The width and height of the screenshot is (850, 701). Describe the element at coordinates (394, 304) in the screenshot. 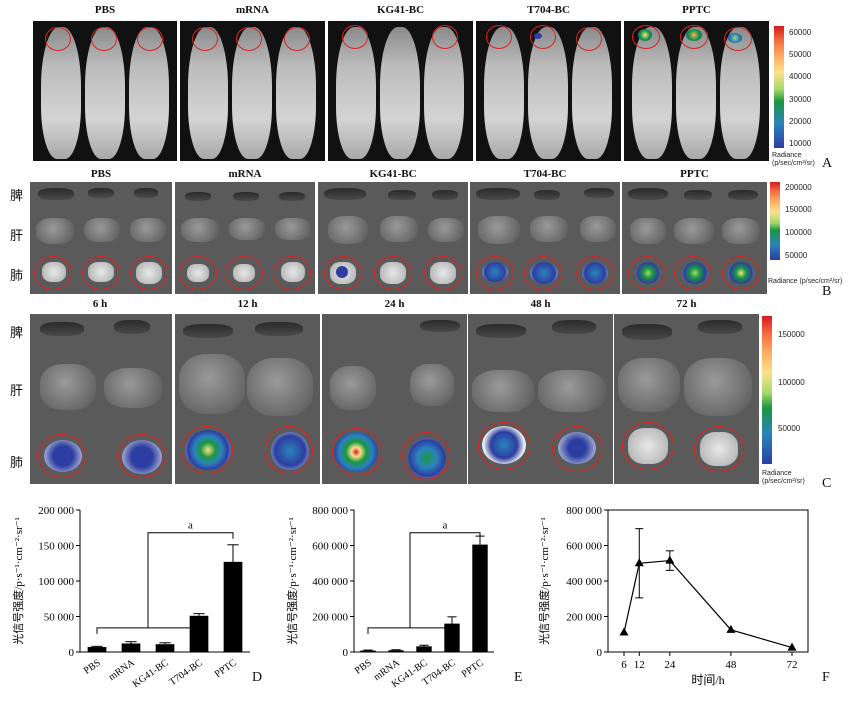

I see `time-label: 24 h` at that location.